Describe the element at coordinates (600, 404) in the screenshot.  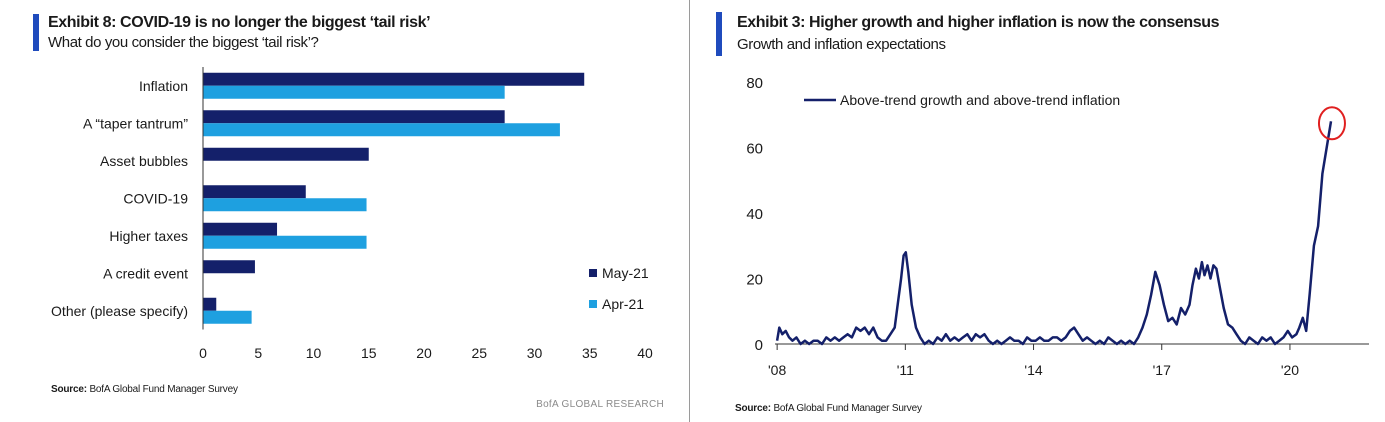
I see `brand-footer: BofA GLOBAL RESEARCH` at that location.